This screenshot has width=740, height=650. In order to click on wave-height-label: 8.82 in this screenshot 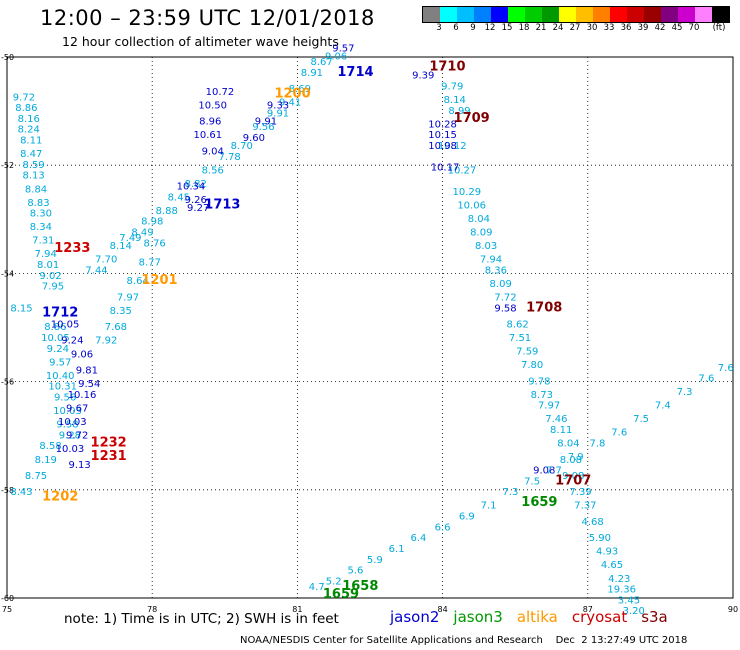, I will do `click(196, 184)`.